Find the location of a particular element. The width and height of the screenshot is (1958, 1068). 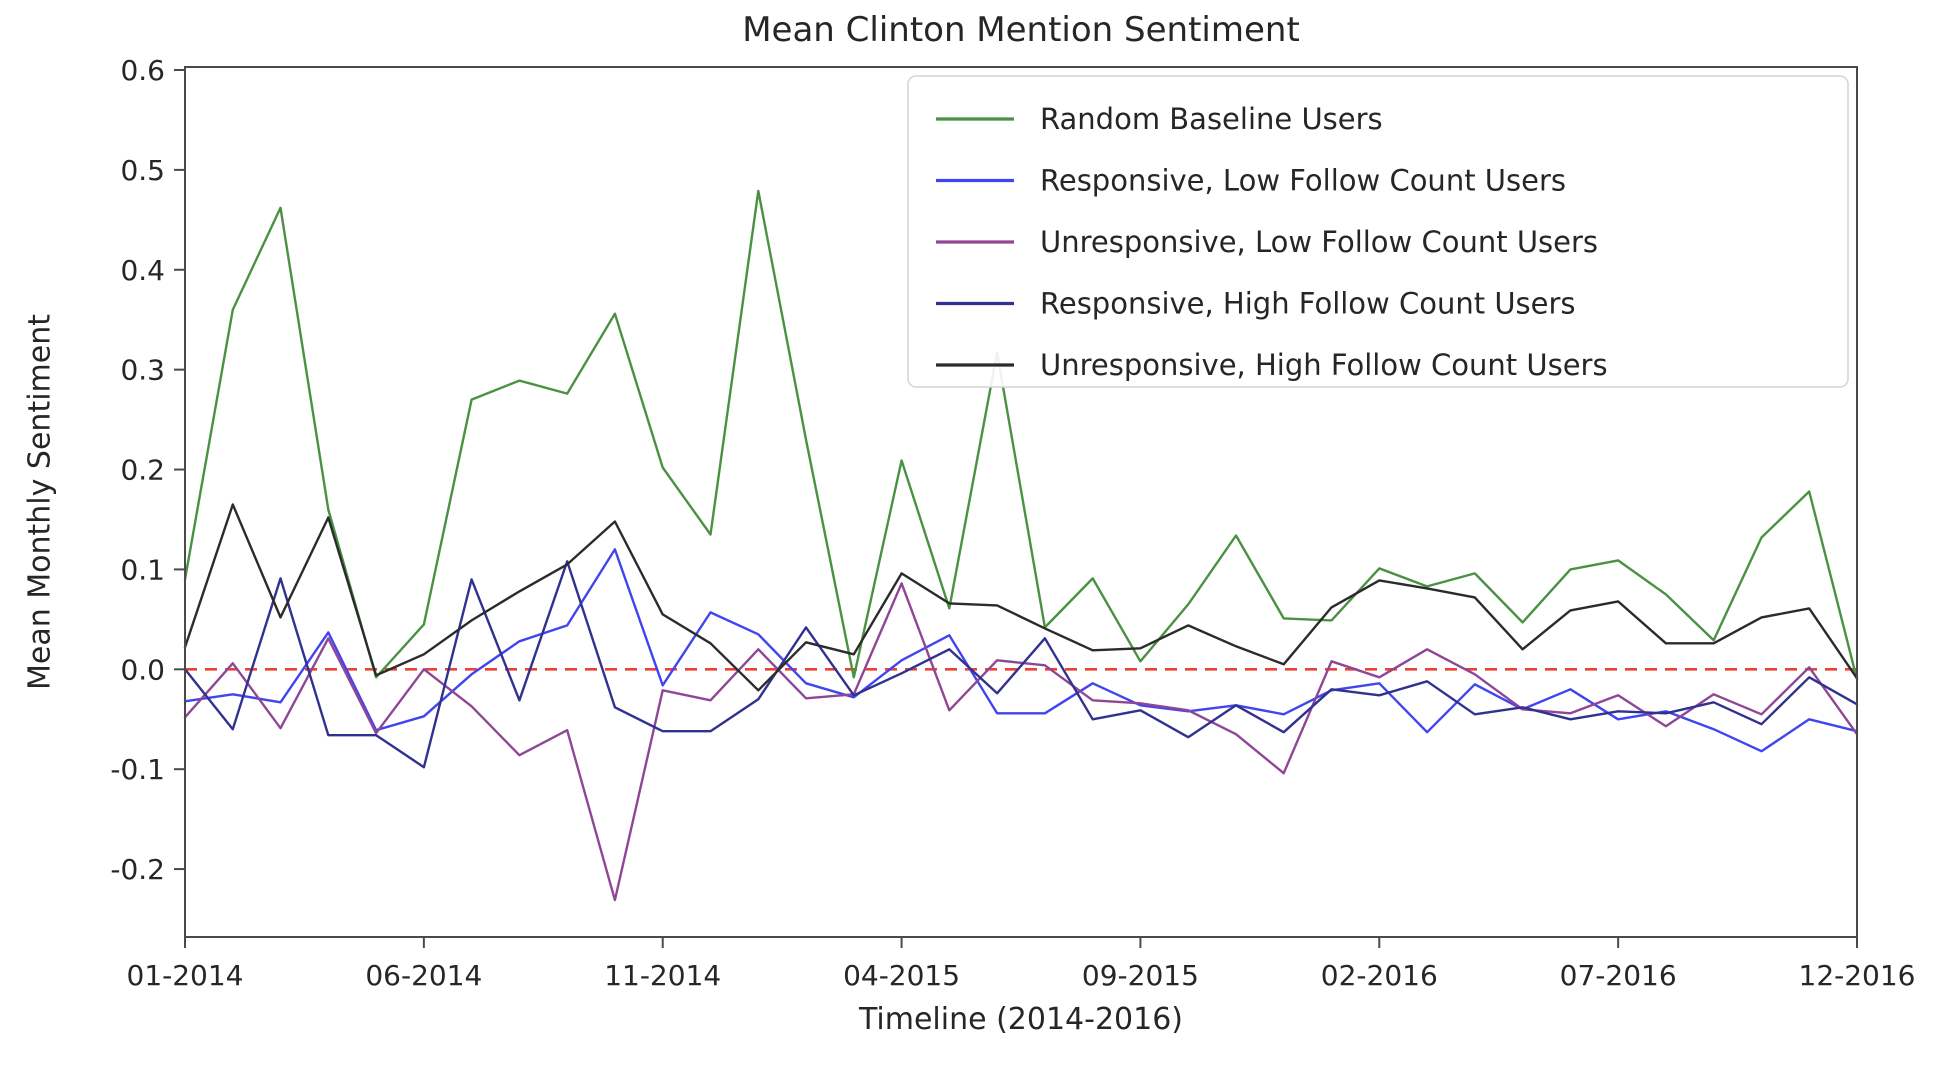

y-tick-label: 0.6 is located at coordinates (142, 70).